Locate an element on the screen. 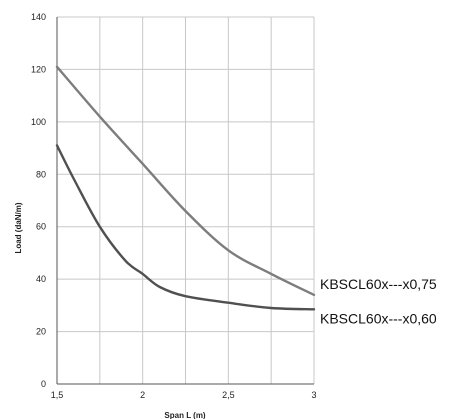  y-tick-label: 100 is located at coordinates (38, 122).